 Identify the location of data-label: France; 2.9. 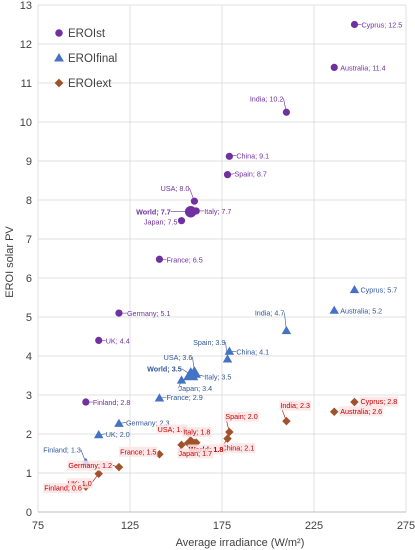
(184, 397).